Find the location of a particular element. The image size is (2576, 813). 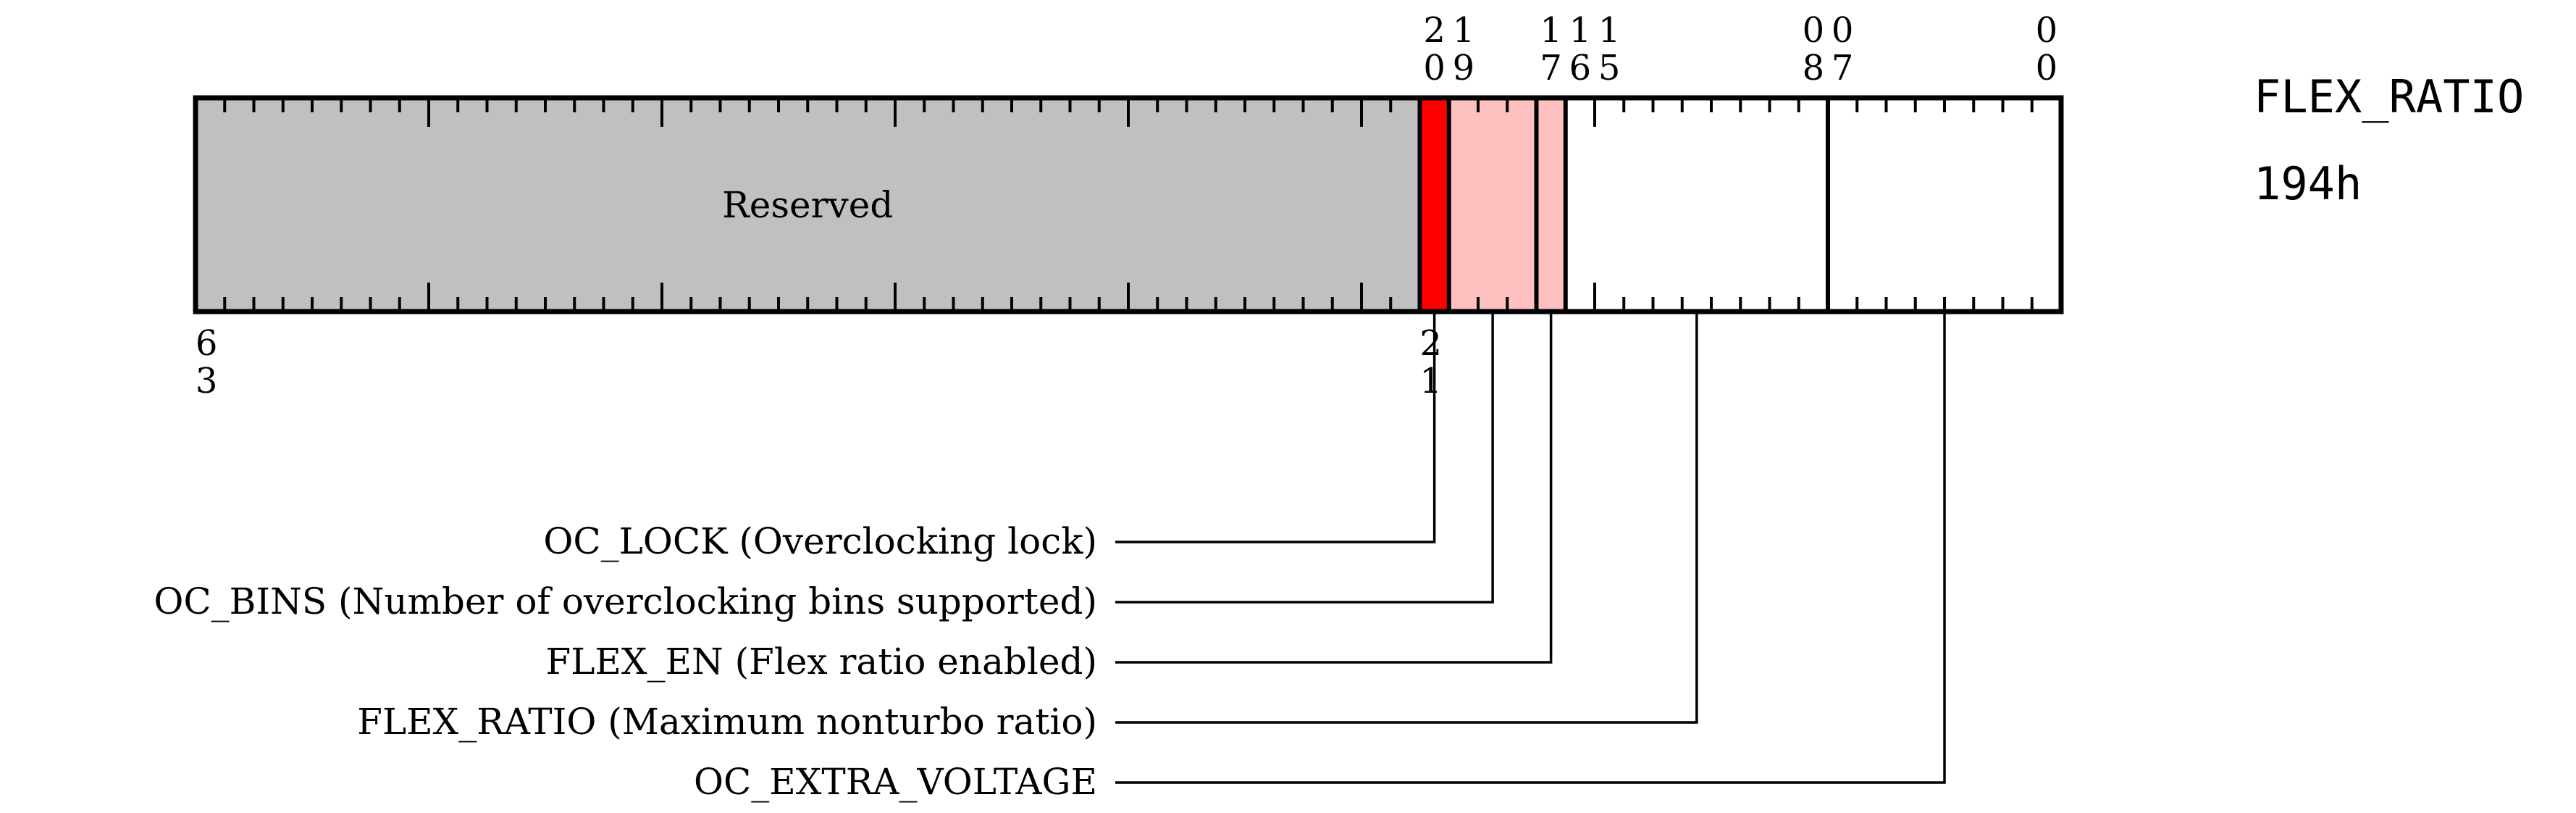

field-desc-oc_extra_voltage: OC_EXTRA_VOLTAGE is located at coordinates (895, 782).